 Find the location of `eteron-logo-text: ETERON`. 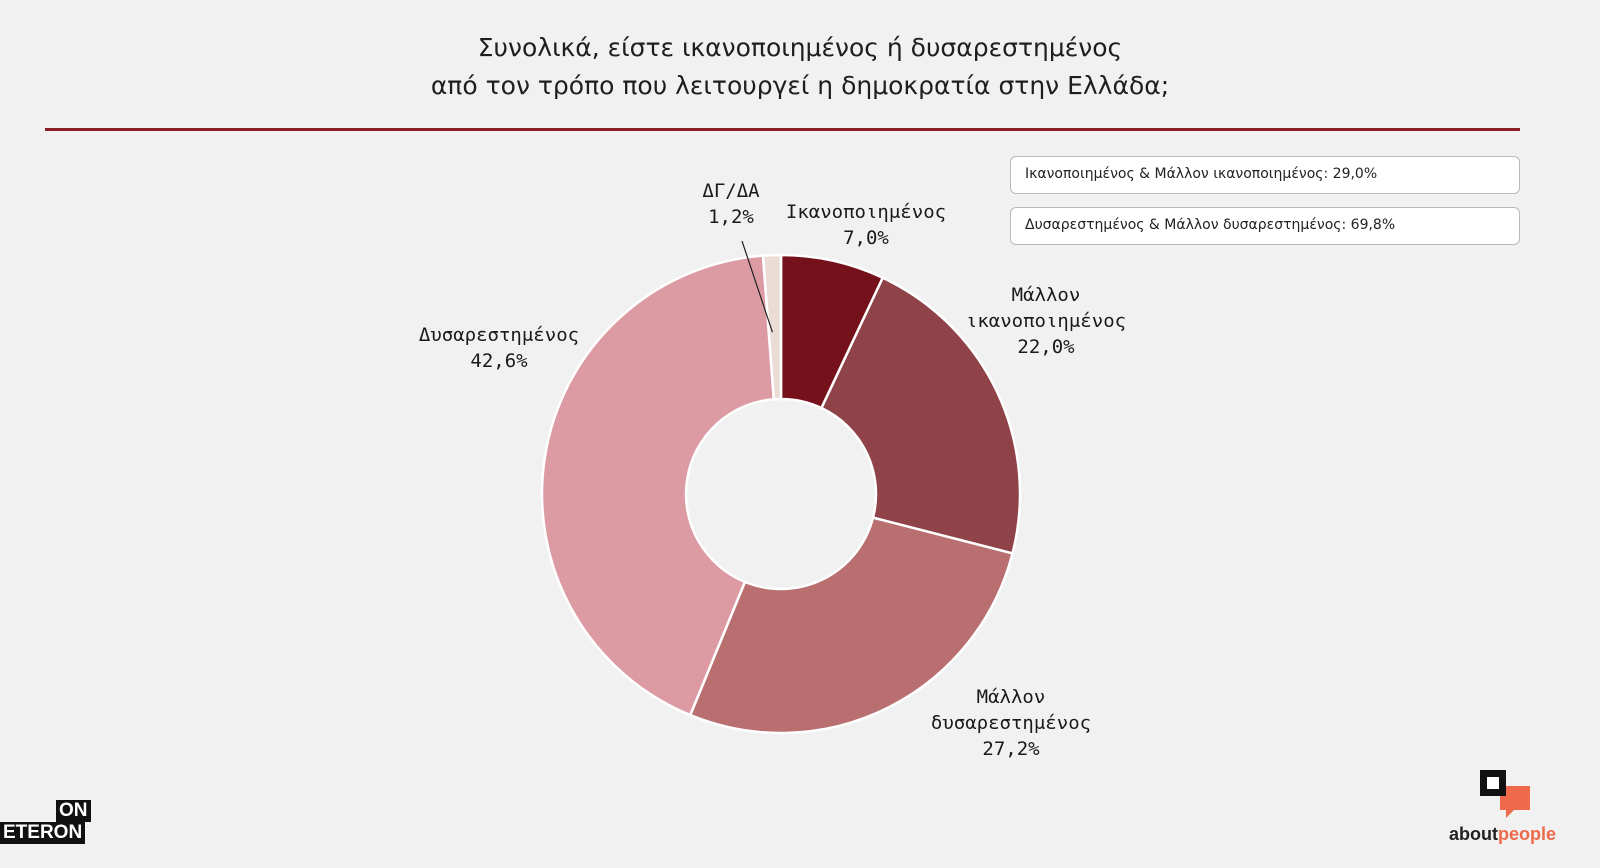

eteron-logo-text: ETERON is located at coordinates (43, 833).